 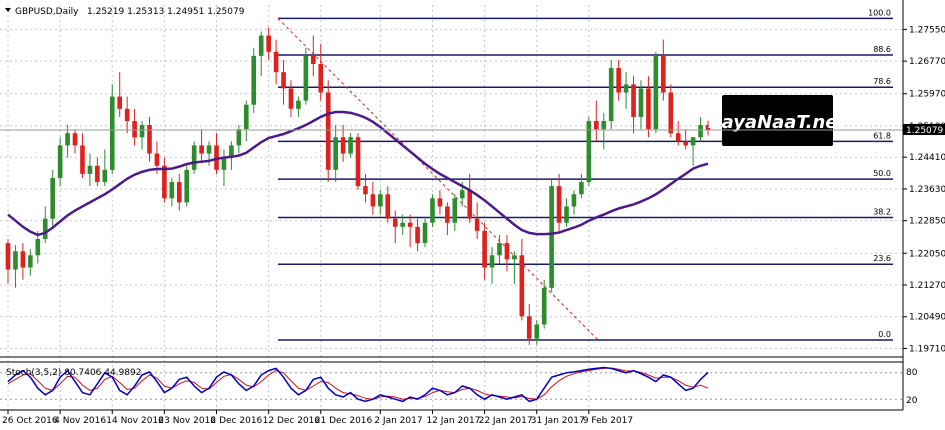 What do you see at coordinates (358, 384) in the screenshot?
I see `stoch-main-line` at bounding box center [358, 384].